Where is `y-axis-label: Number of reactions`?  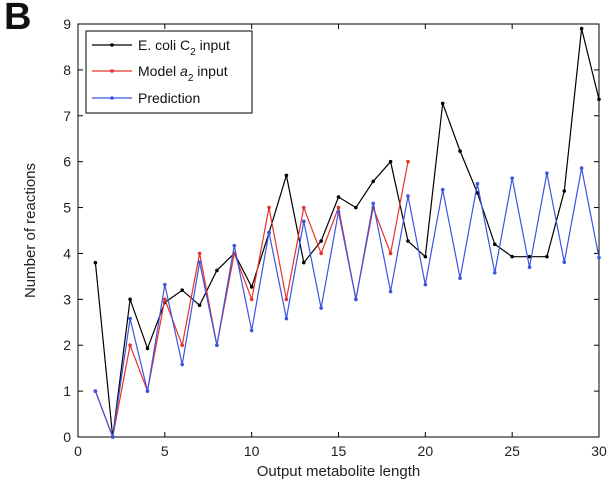
y-axis-label: Number of reactions is located at coordinates (30, 230).